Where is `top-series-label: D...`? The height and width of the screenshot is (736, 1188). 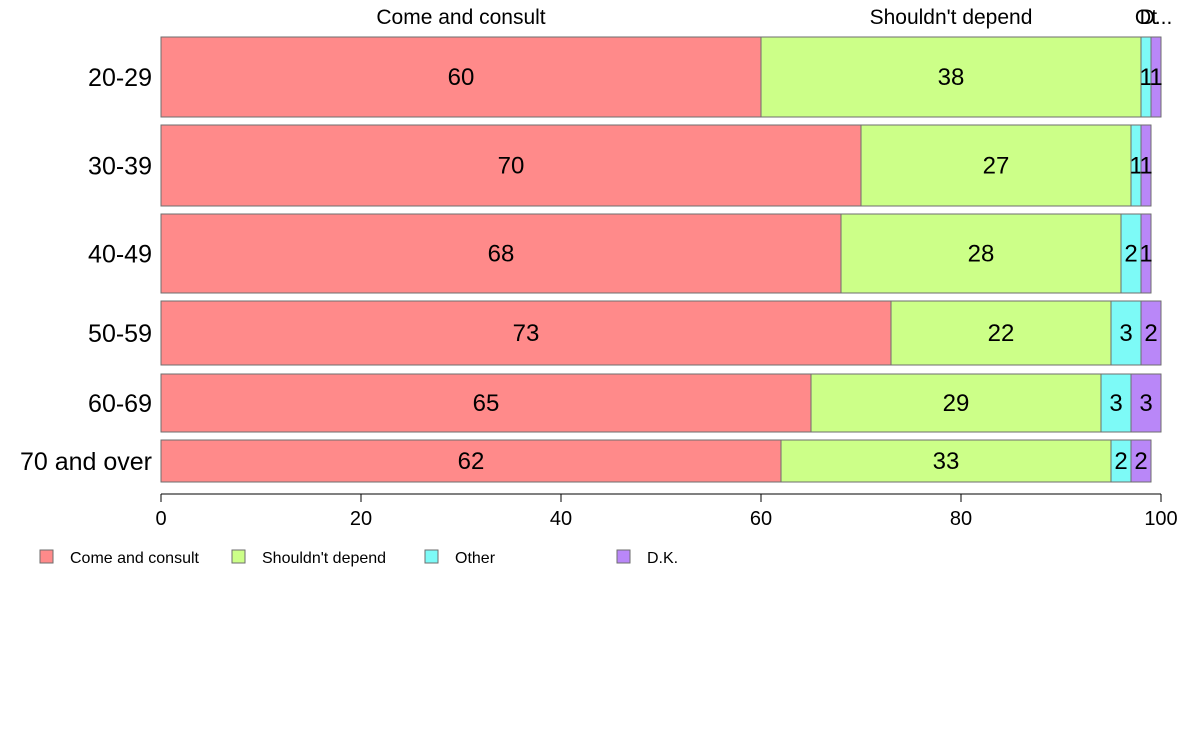 top-series-label: D... is located at coordinates (1156, 17).